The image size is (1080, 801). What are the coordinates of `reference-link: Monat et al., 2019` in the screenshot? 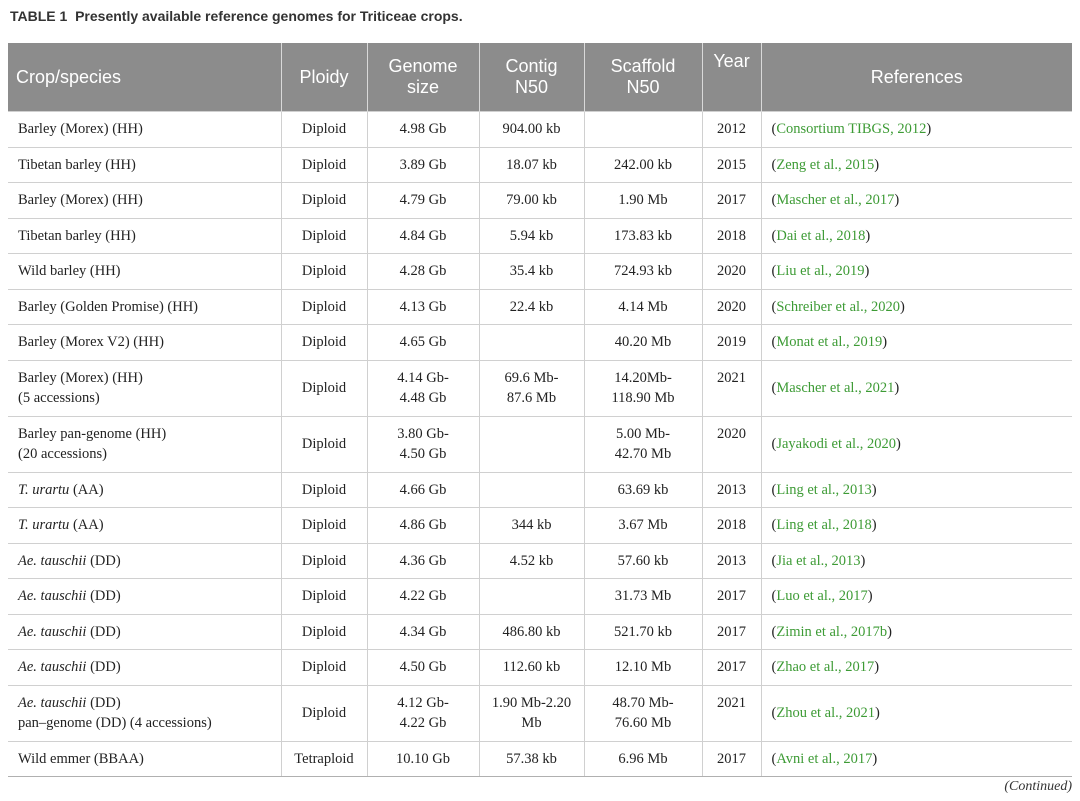 It's located at (829, 342).